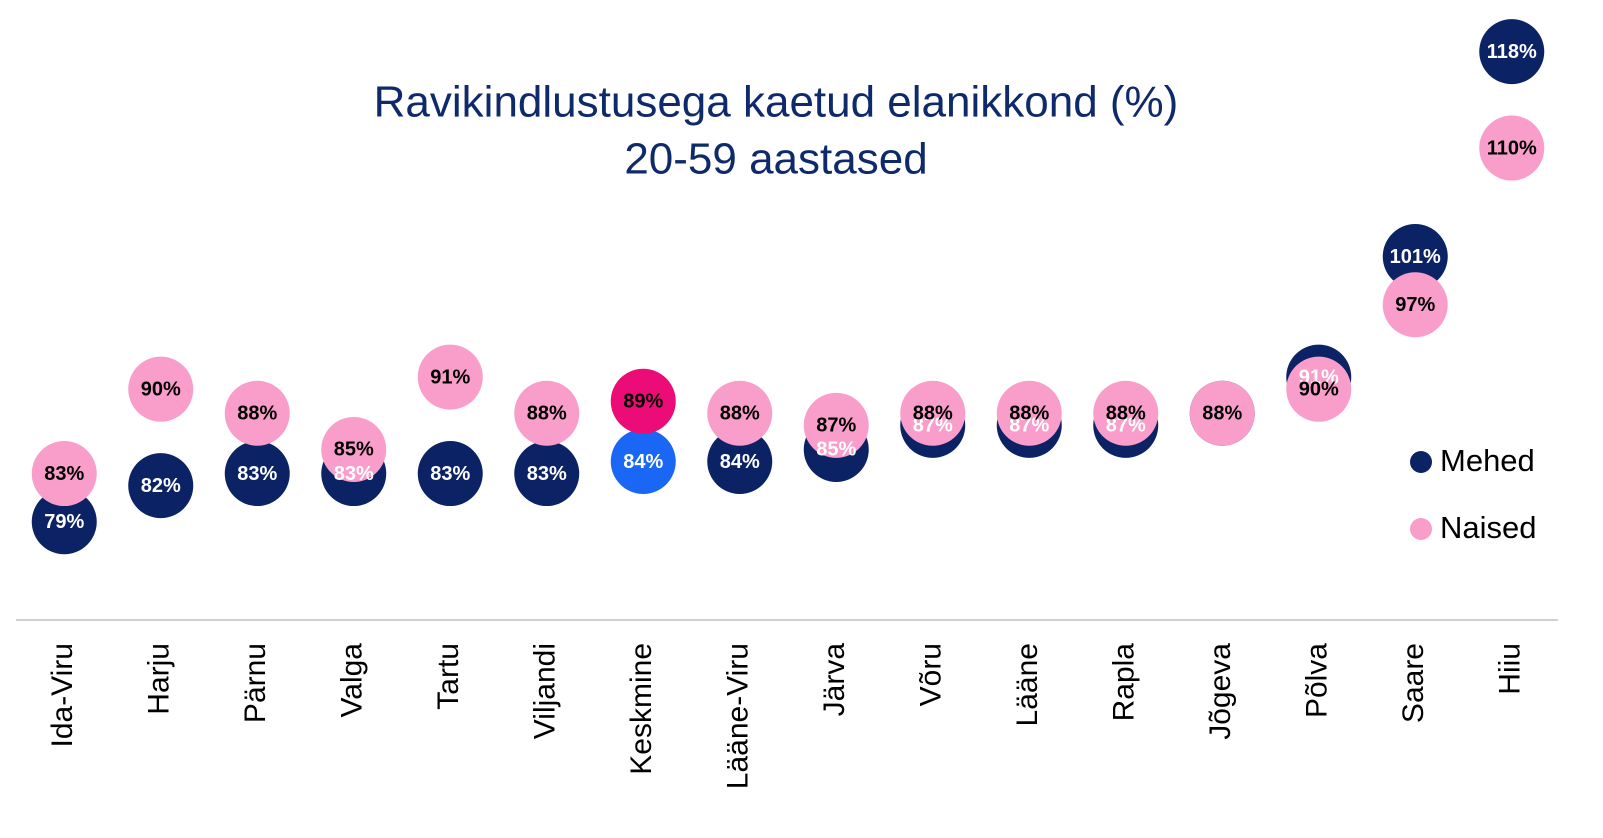 Image resolution: width=1603 pixels, height=838 pixels. What do you see at coordinates (641, 709) in the screenshot?
I see `x-tick-label: Keskmine` at bounding box center [641, 709].